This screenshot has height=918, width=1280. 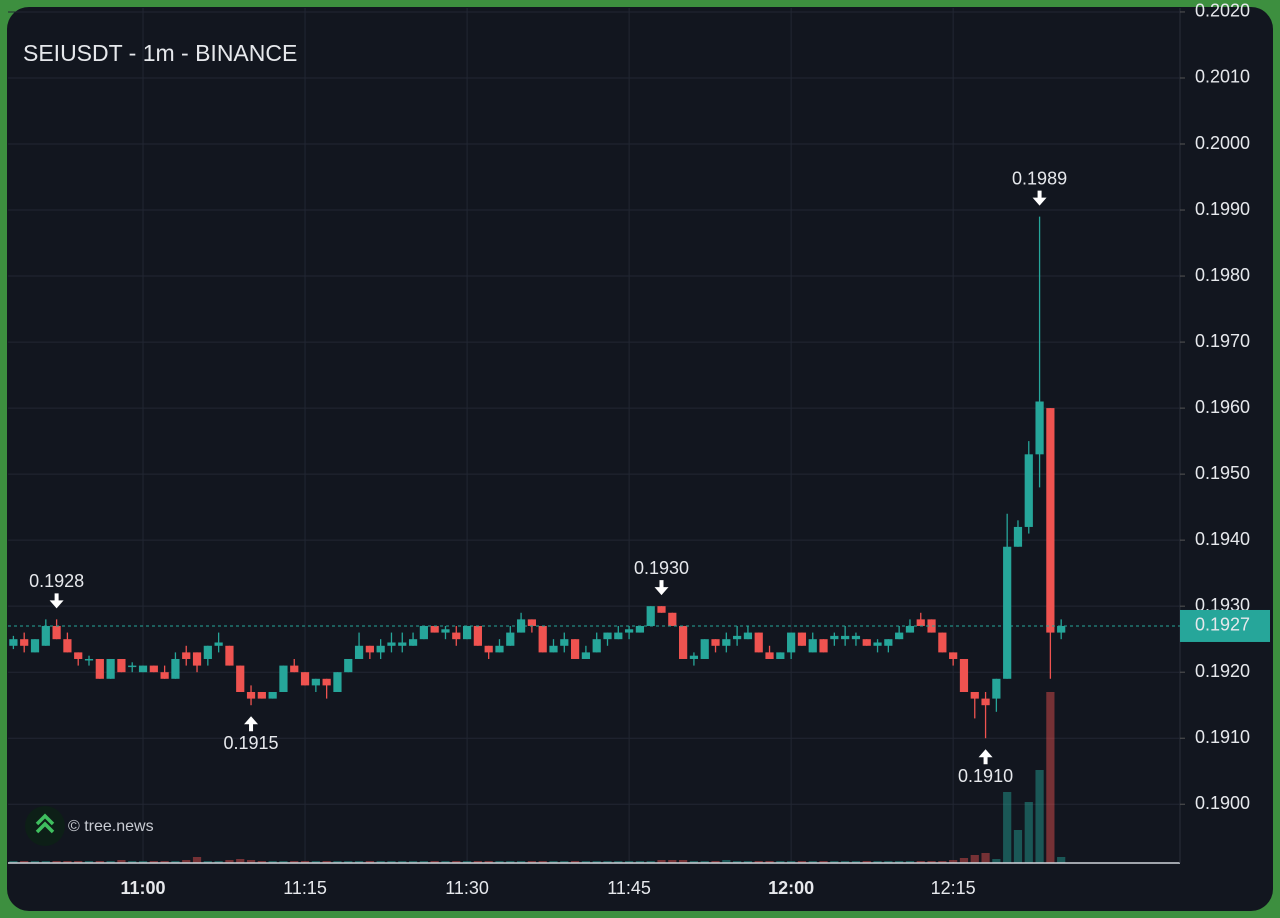 I want to click on x-tick-label: 11:00, so click(x=142, y=888).